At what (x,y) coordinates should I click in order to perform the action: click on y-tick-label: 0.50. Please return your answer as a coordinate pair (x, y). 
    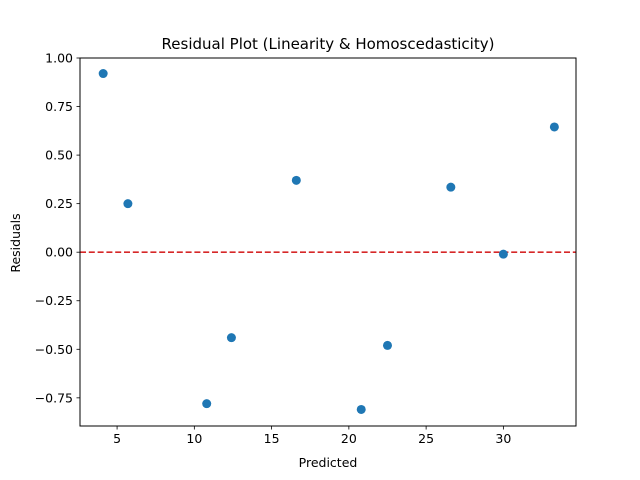
    Looking at the image, I should click on (59, 155).